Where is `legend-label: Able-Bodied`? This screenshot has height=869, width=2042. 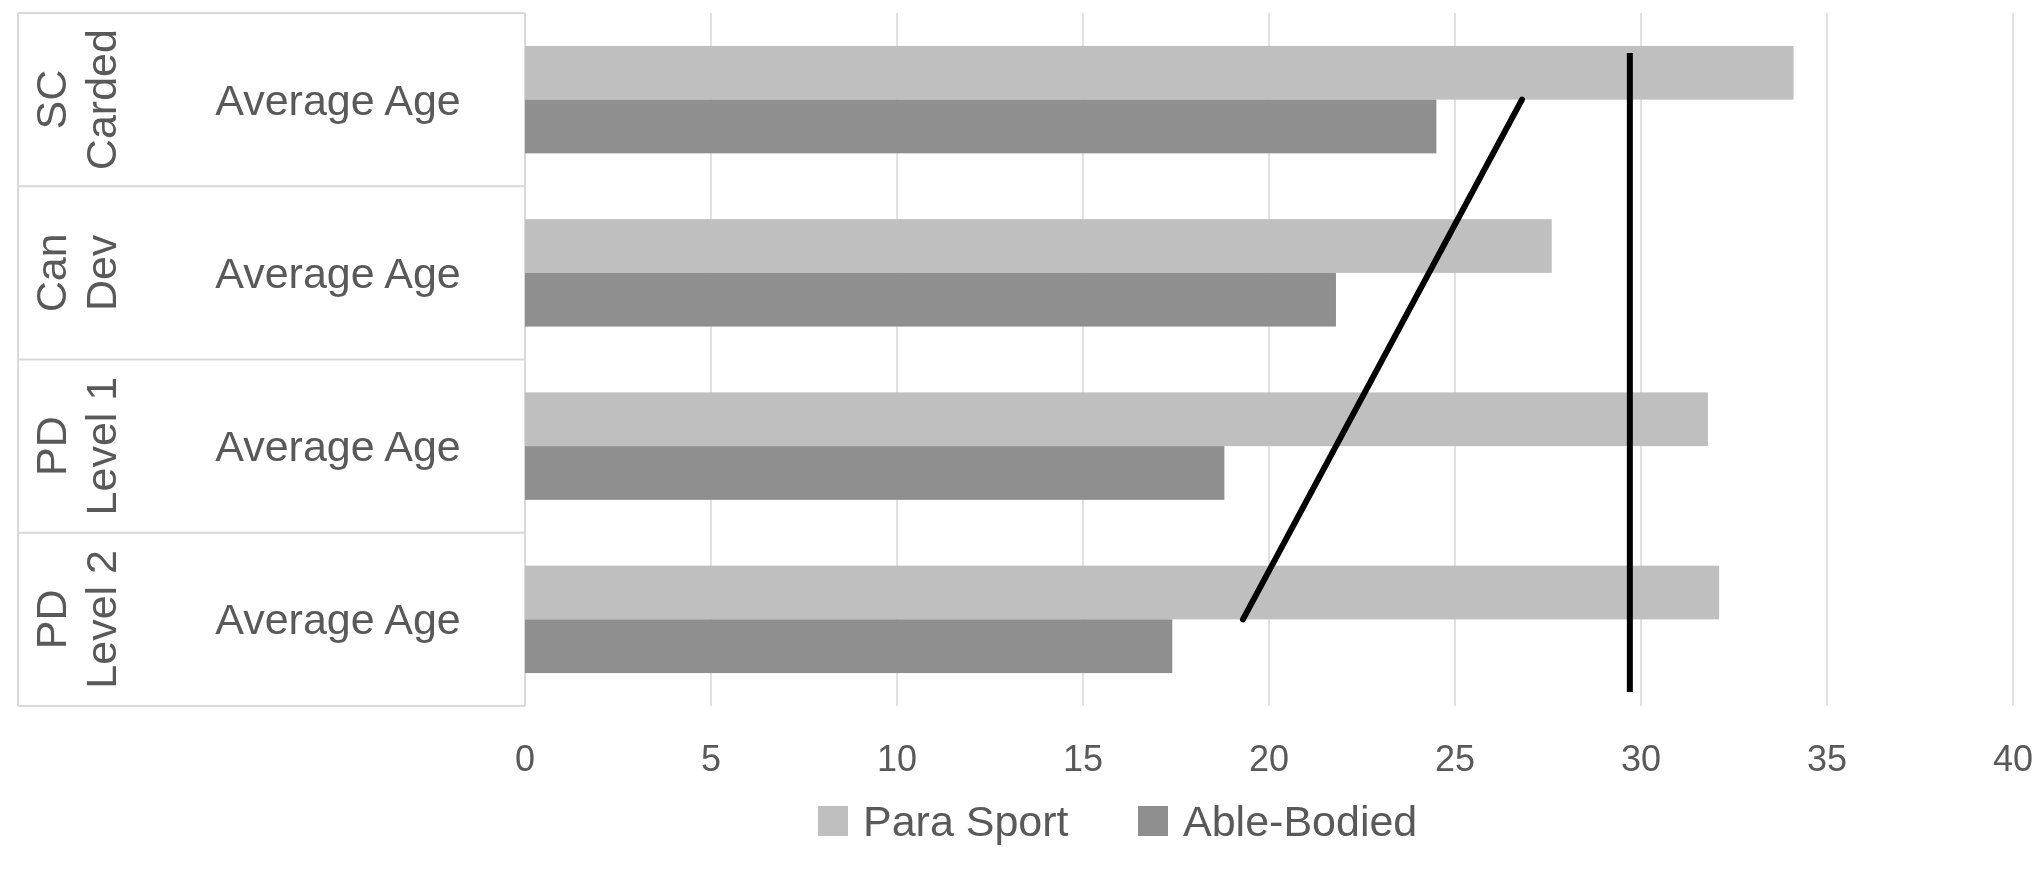
legend-label: Able-Bodied is located at coordinates (1300, 821).